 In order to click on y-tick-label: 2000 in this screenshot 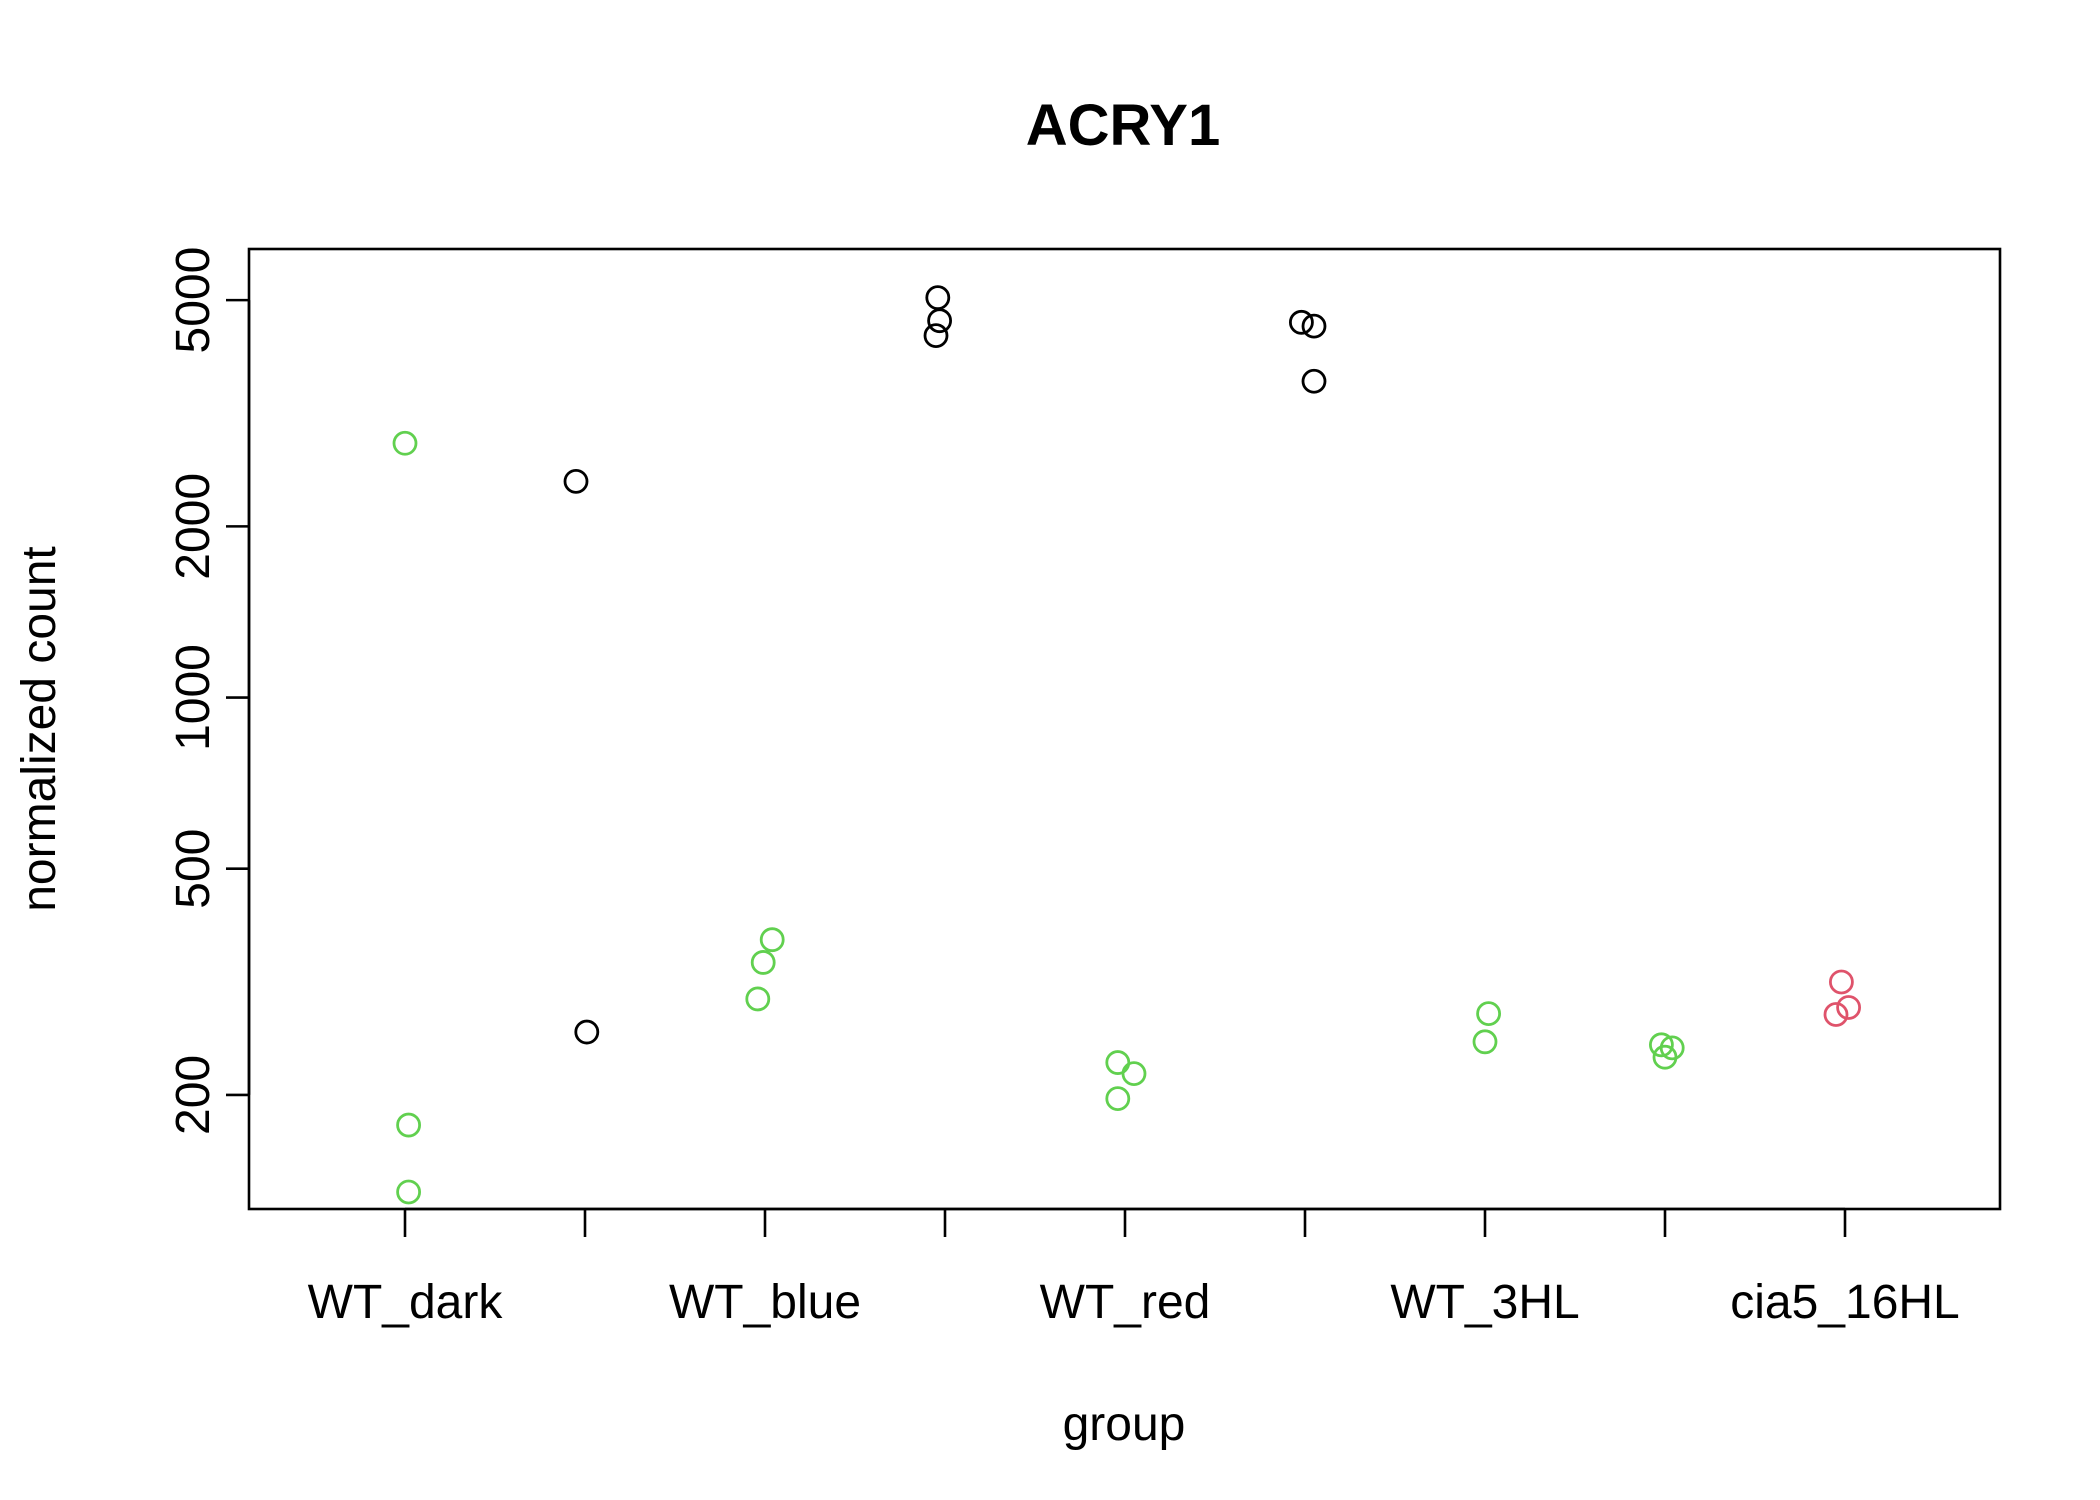, I will do `click(193, 526)`.